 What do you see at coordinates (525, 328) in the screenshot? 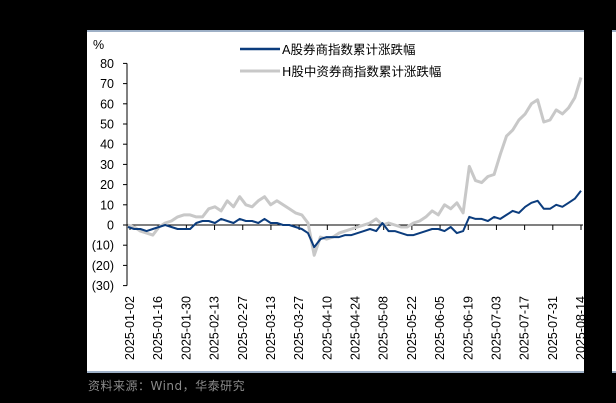
I see `x-tick-label: 2025-07-17` at bounding box center [525, 328].